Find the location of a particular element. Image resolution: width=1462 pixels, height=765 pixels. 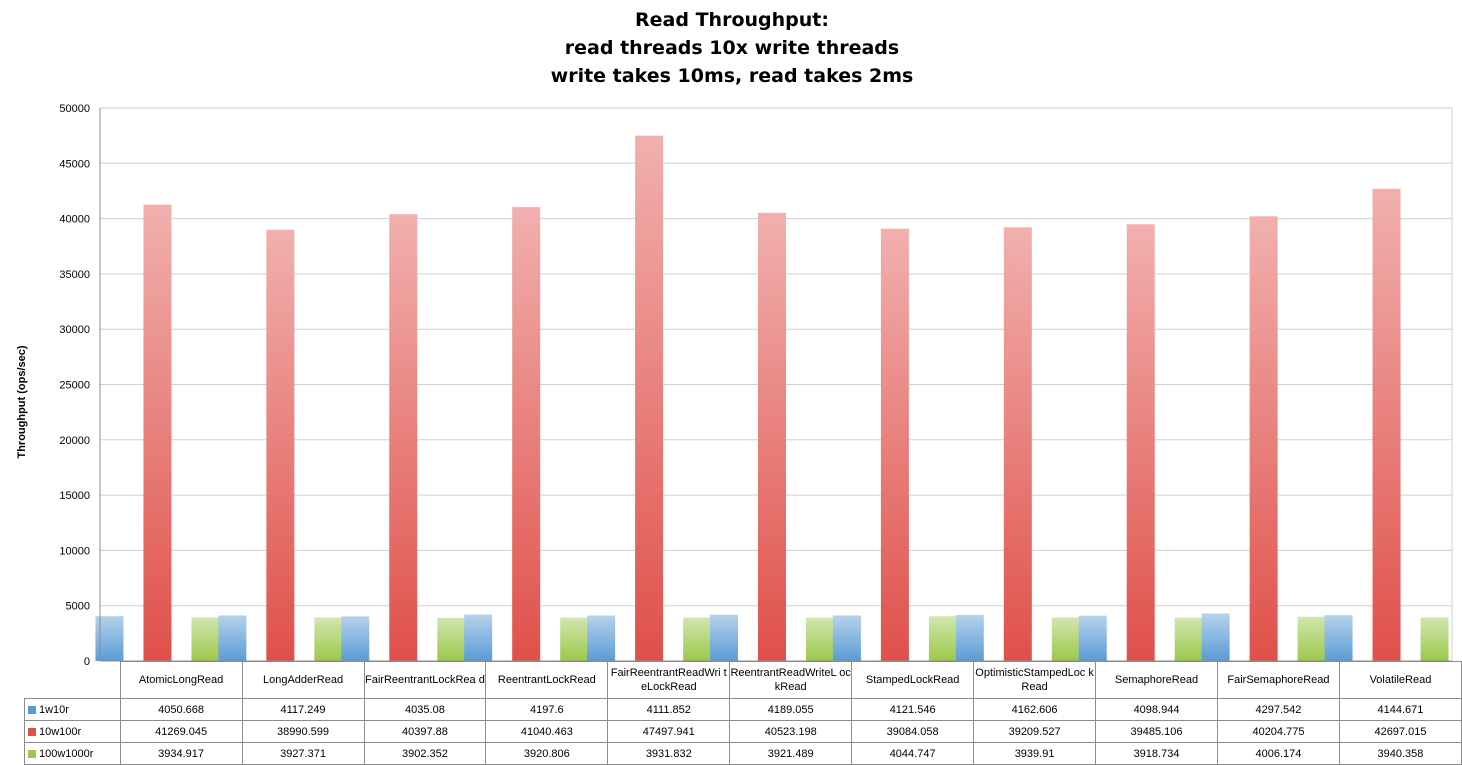

x-tick-label: OptimisticStampedLoc kRead is located at coordinates (1035, 680).